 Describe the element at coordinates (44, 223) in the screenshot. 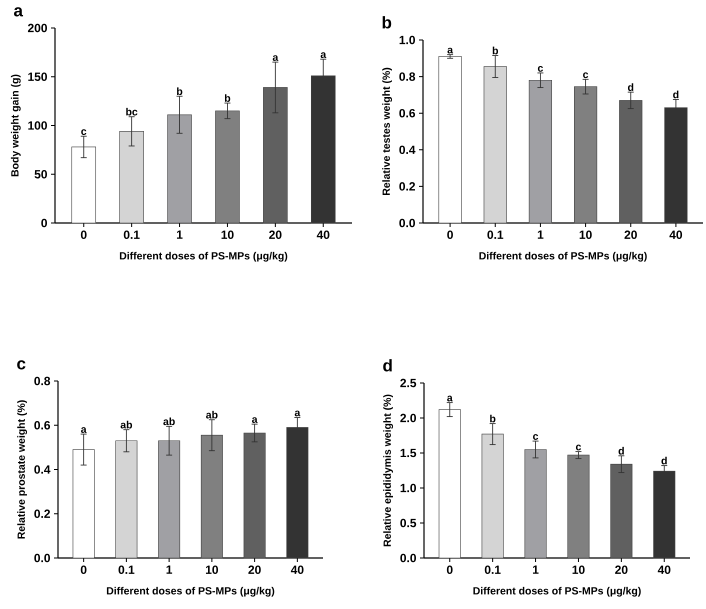

I see `y-tick-label: 0` at that location.